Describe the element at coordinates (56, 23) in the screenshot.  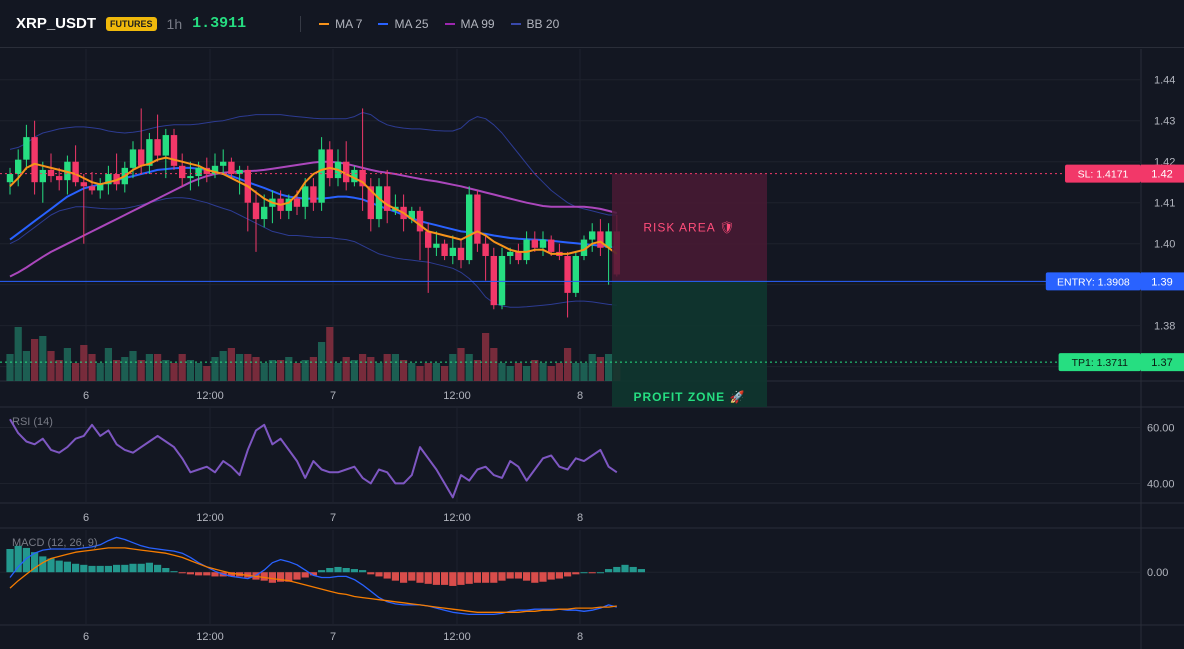
I see `symbol-name: XRP_USDT` at that location.